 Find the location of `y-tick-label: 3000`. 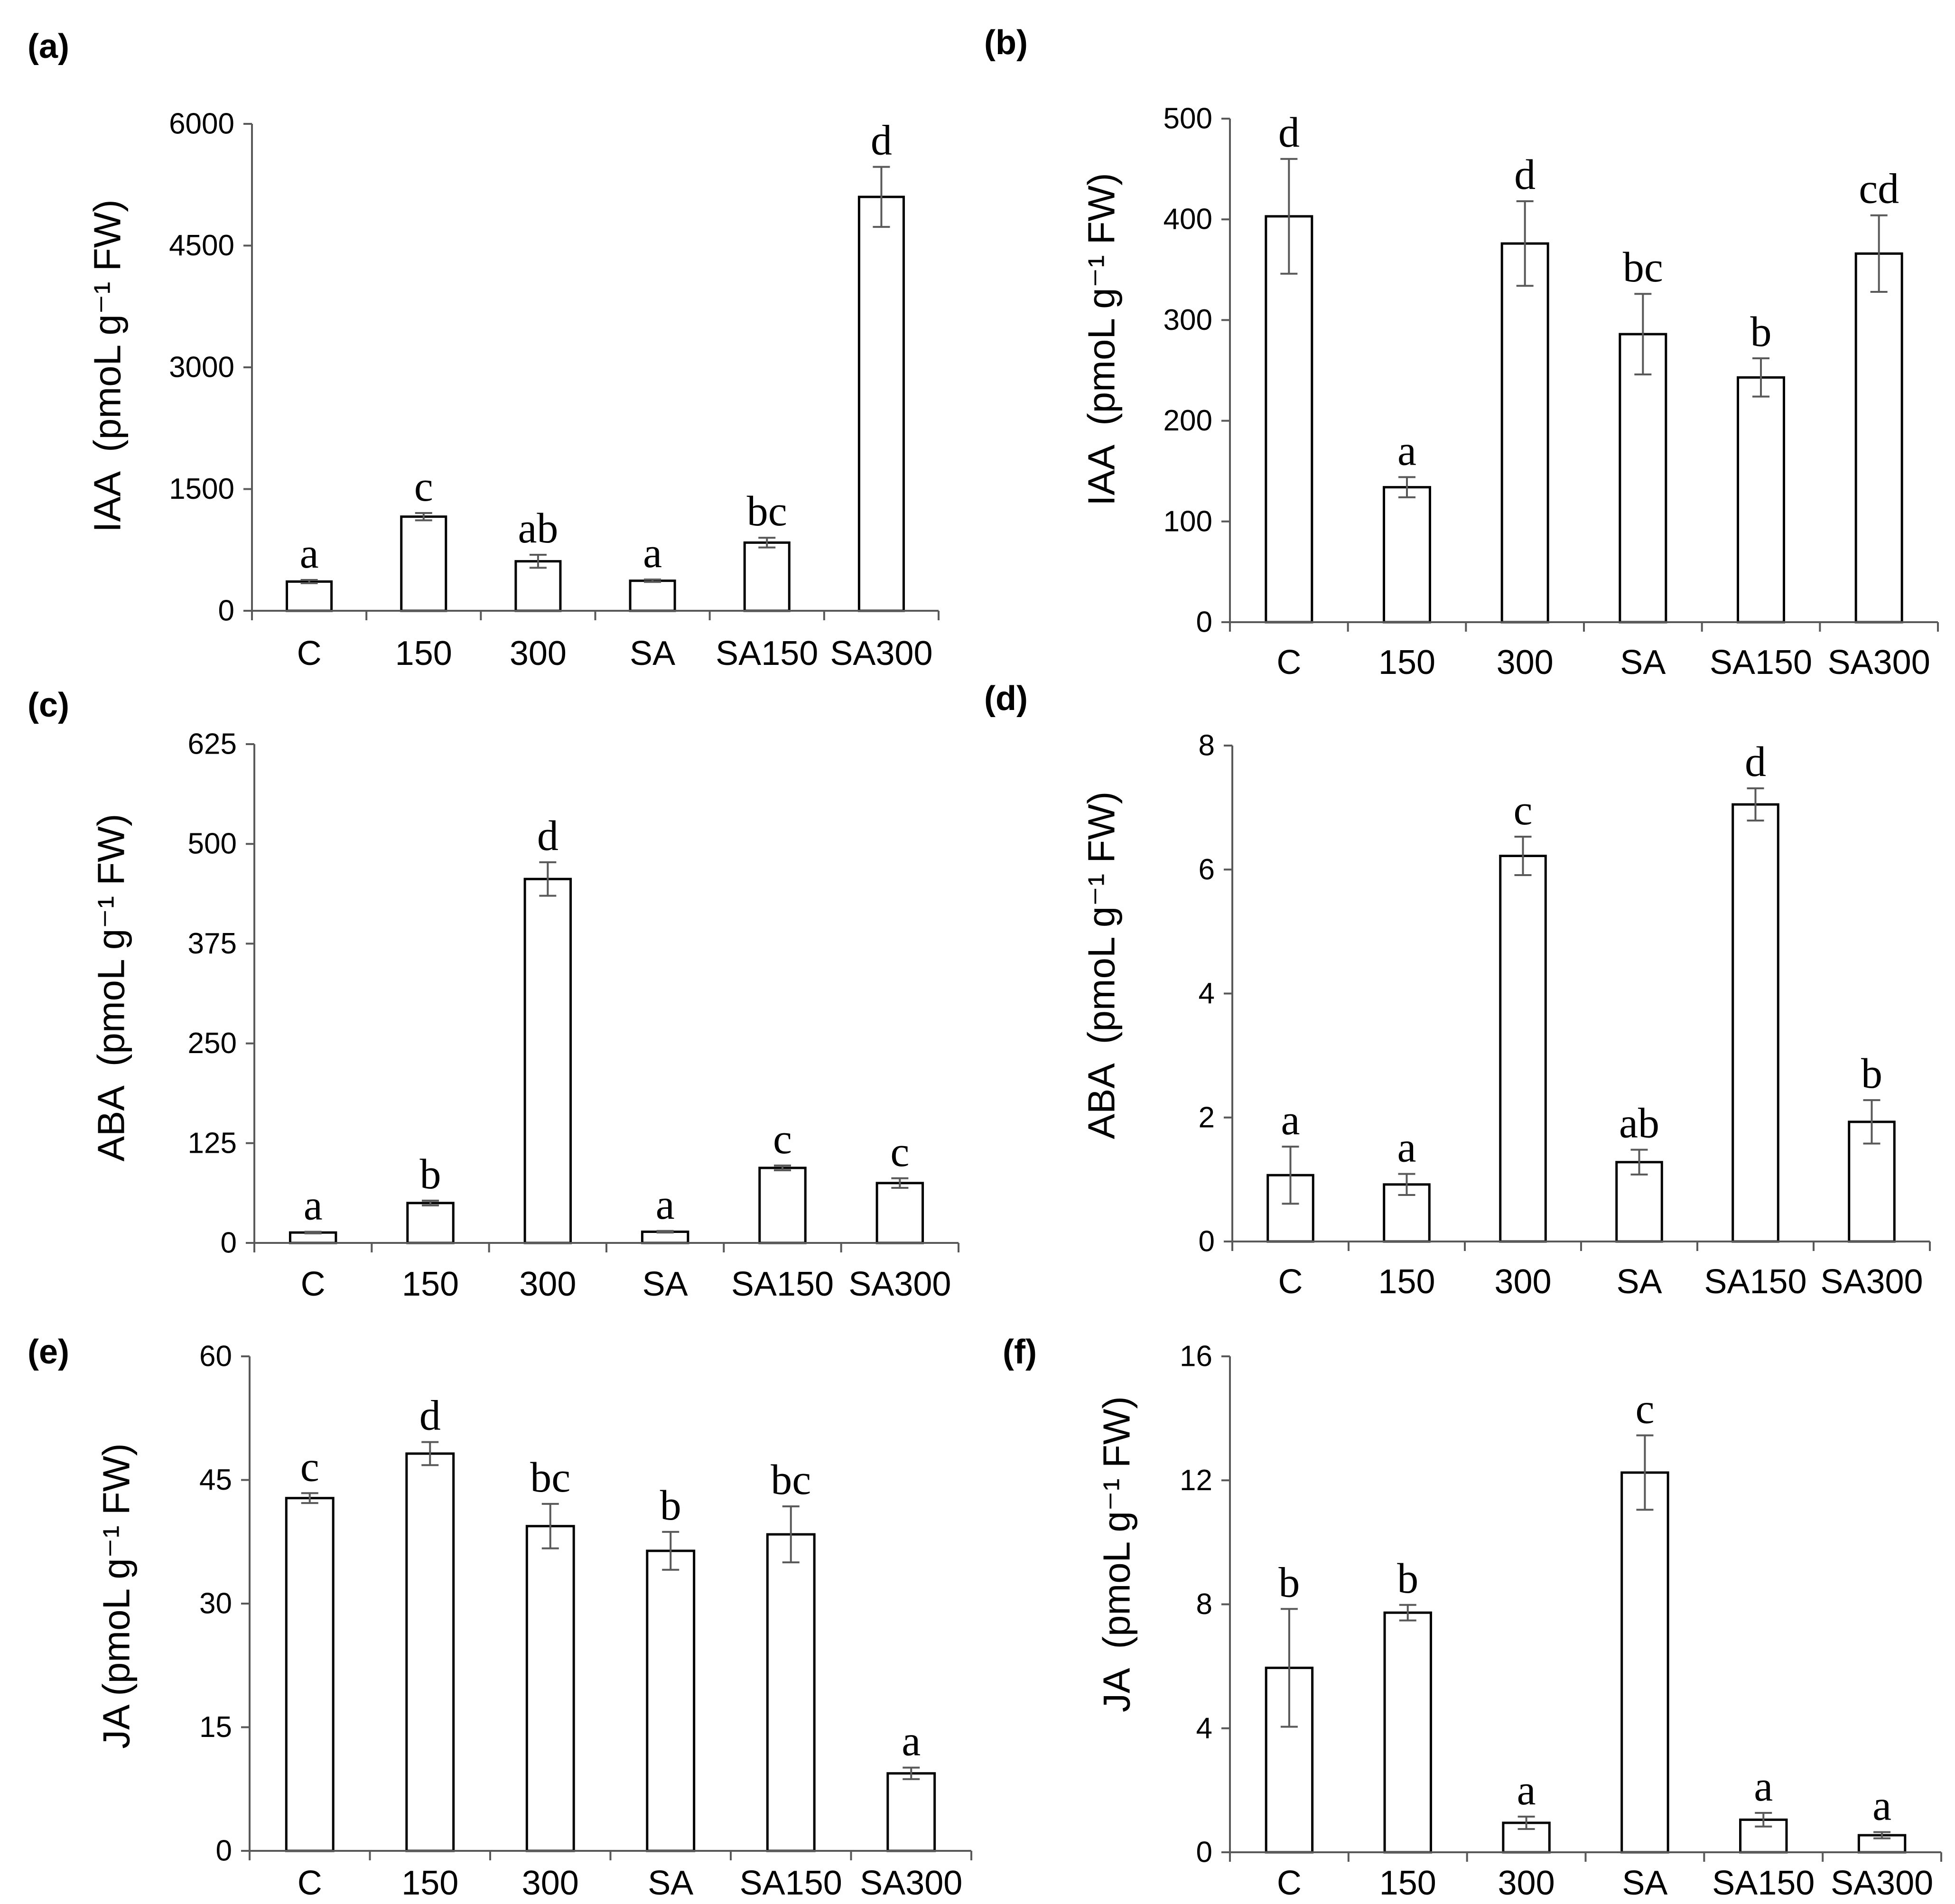

y-tick-label: 3000 is located at coordinates (201, 367).